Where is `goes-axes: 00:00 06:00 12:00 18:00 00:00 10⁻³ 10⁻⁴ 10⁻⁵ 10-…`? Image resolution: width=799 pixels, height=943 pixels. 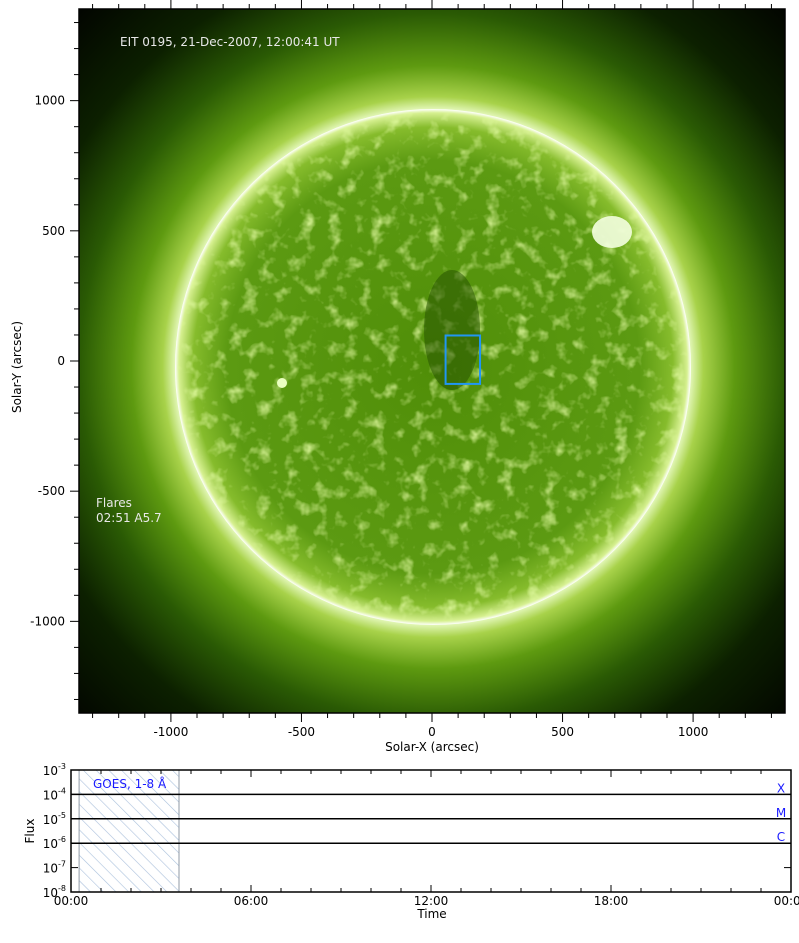 goes-axes: 00:00 06:00 12:00 18:00 00:00 10⁻³ 10⁻⁴ 10⁻⁵ 10-… is located at coordinates (421, 835).